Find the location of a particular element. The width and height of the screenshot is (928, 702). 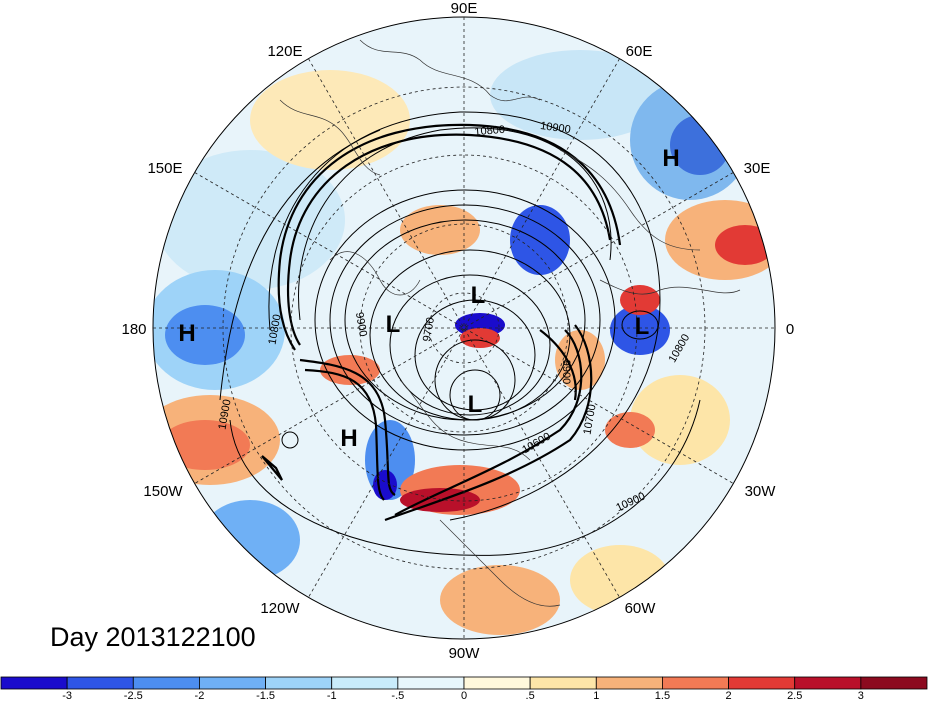

colorbar-tick-label: .5 is located at coordinates (530, 696).